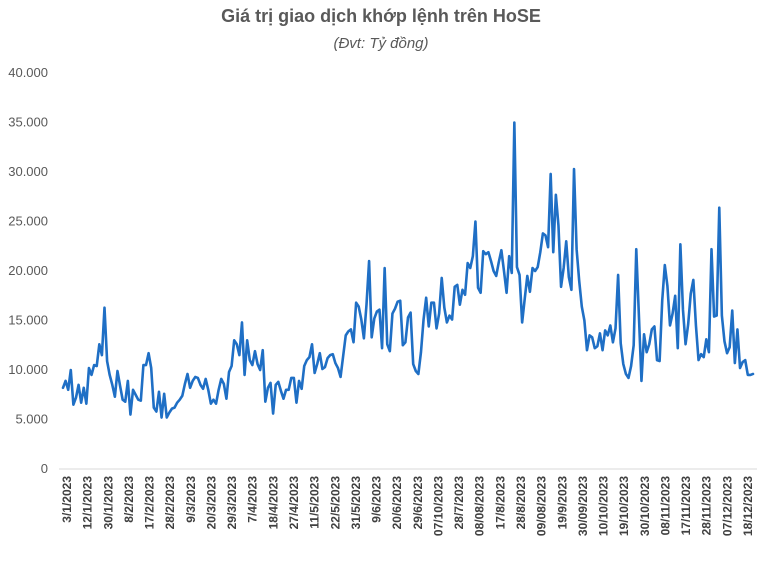 The height and width of the screenshot is (567, 762). What do you see at coordinates (335, 503) in the screenshot?
I see `x-tick-label: 22/5/2023` at bounding box center [335, 503].